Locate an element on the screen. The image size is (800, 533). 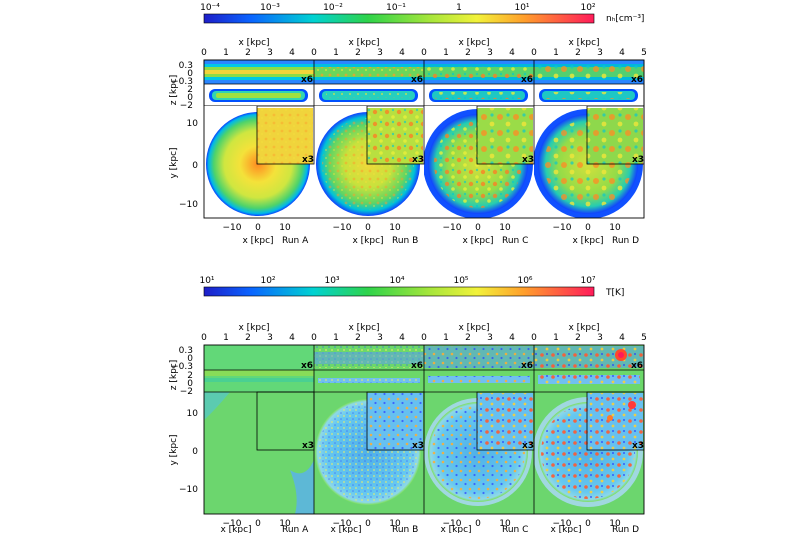
z-zoom-tick: −0.3 is located at coordinates (182, 367).